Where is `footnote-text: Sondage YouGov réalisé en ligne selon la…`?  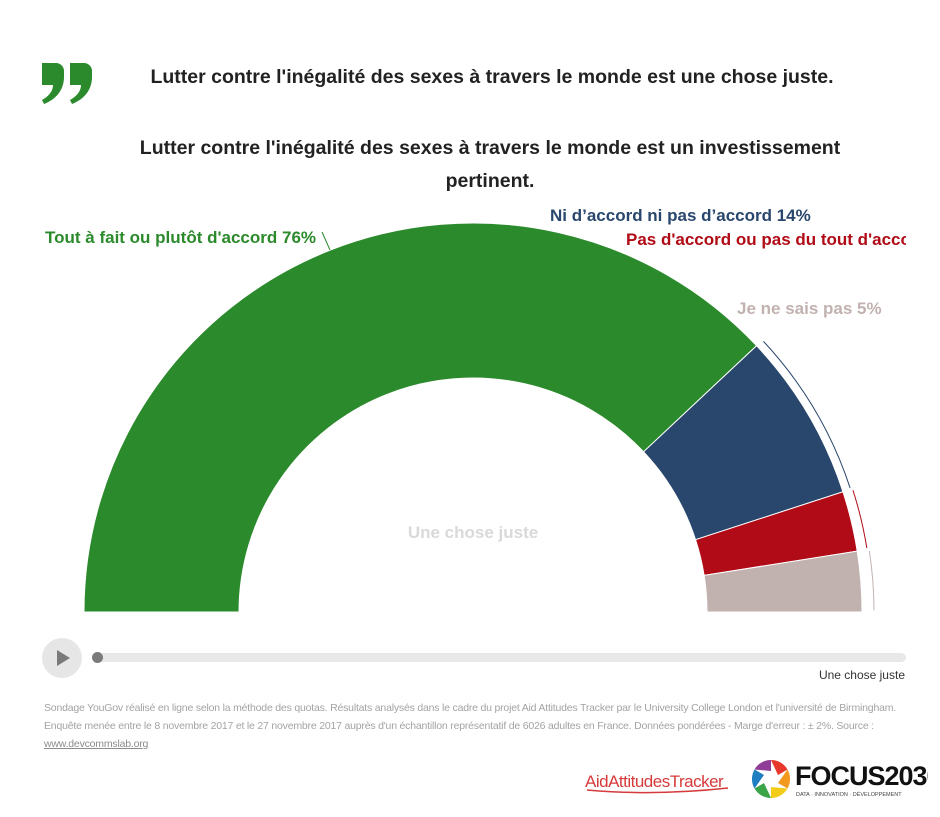
footnote-text: Sondage YouGov réalisé en ligne selon la… is located at coordinates (470, 717).